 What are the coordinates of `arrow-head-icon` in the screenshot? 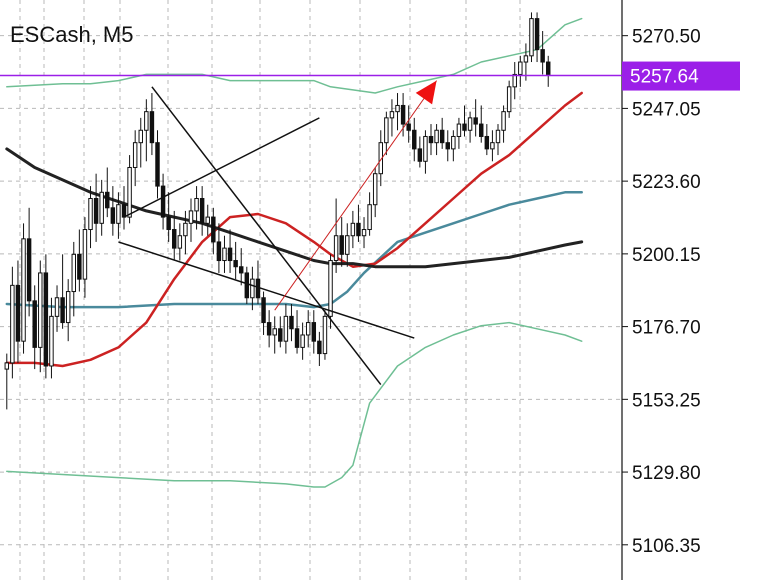 It's located at (426, 92).